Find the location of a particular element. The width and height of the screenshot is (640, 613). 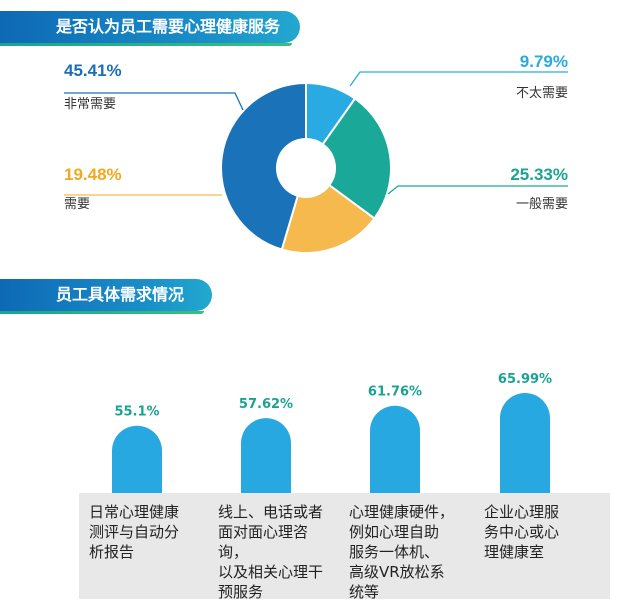

donut-value-label-1: 25.33% is located at coordinates (539, 174).